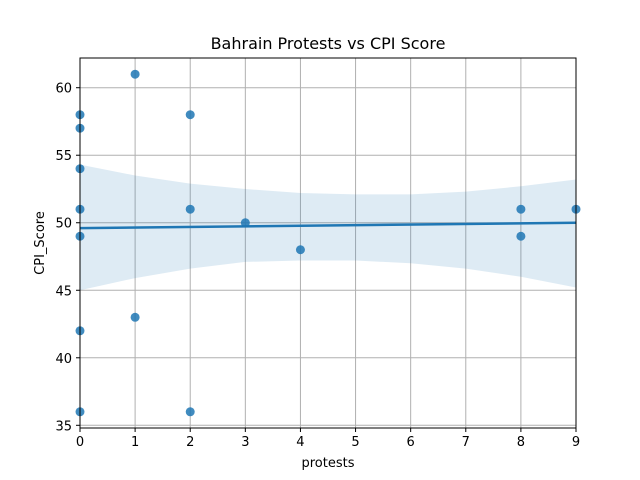 Image resolution: width=640 pixels, height=480 pixels. What do you see at coordinates (40, 243) in the screenshot?
I see `y-axis-label: CPI_Score` at bounding box center [40, 243].